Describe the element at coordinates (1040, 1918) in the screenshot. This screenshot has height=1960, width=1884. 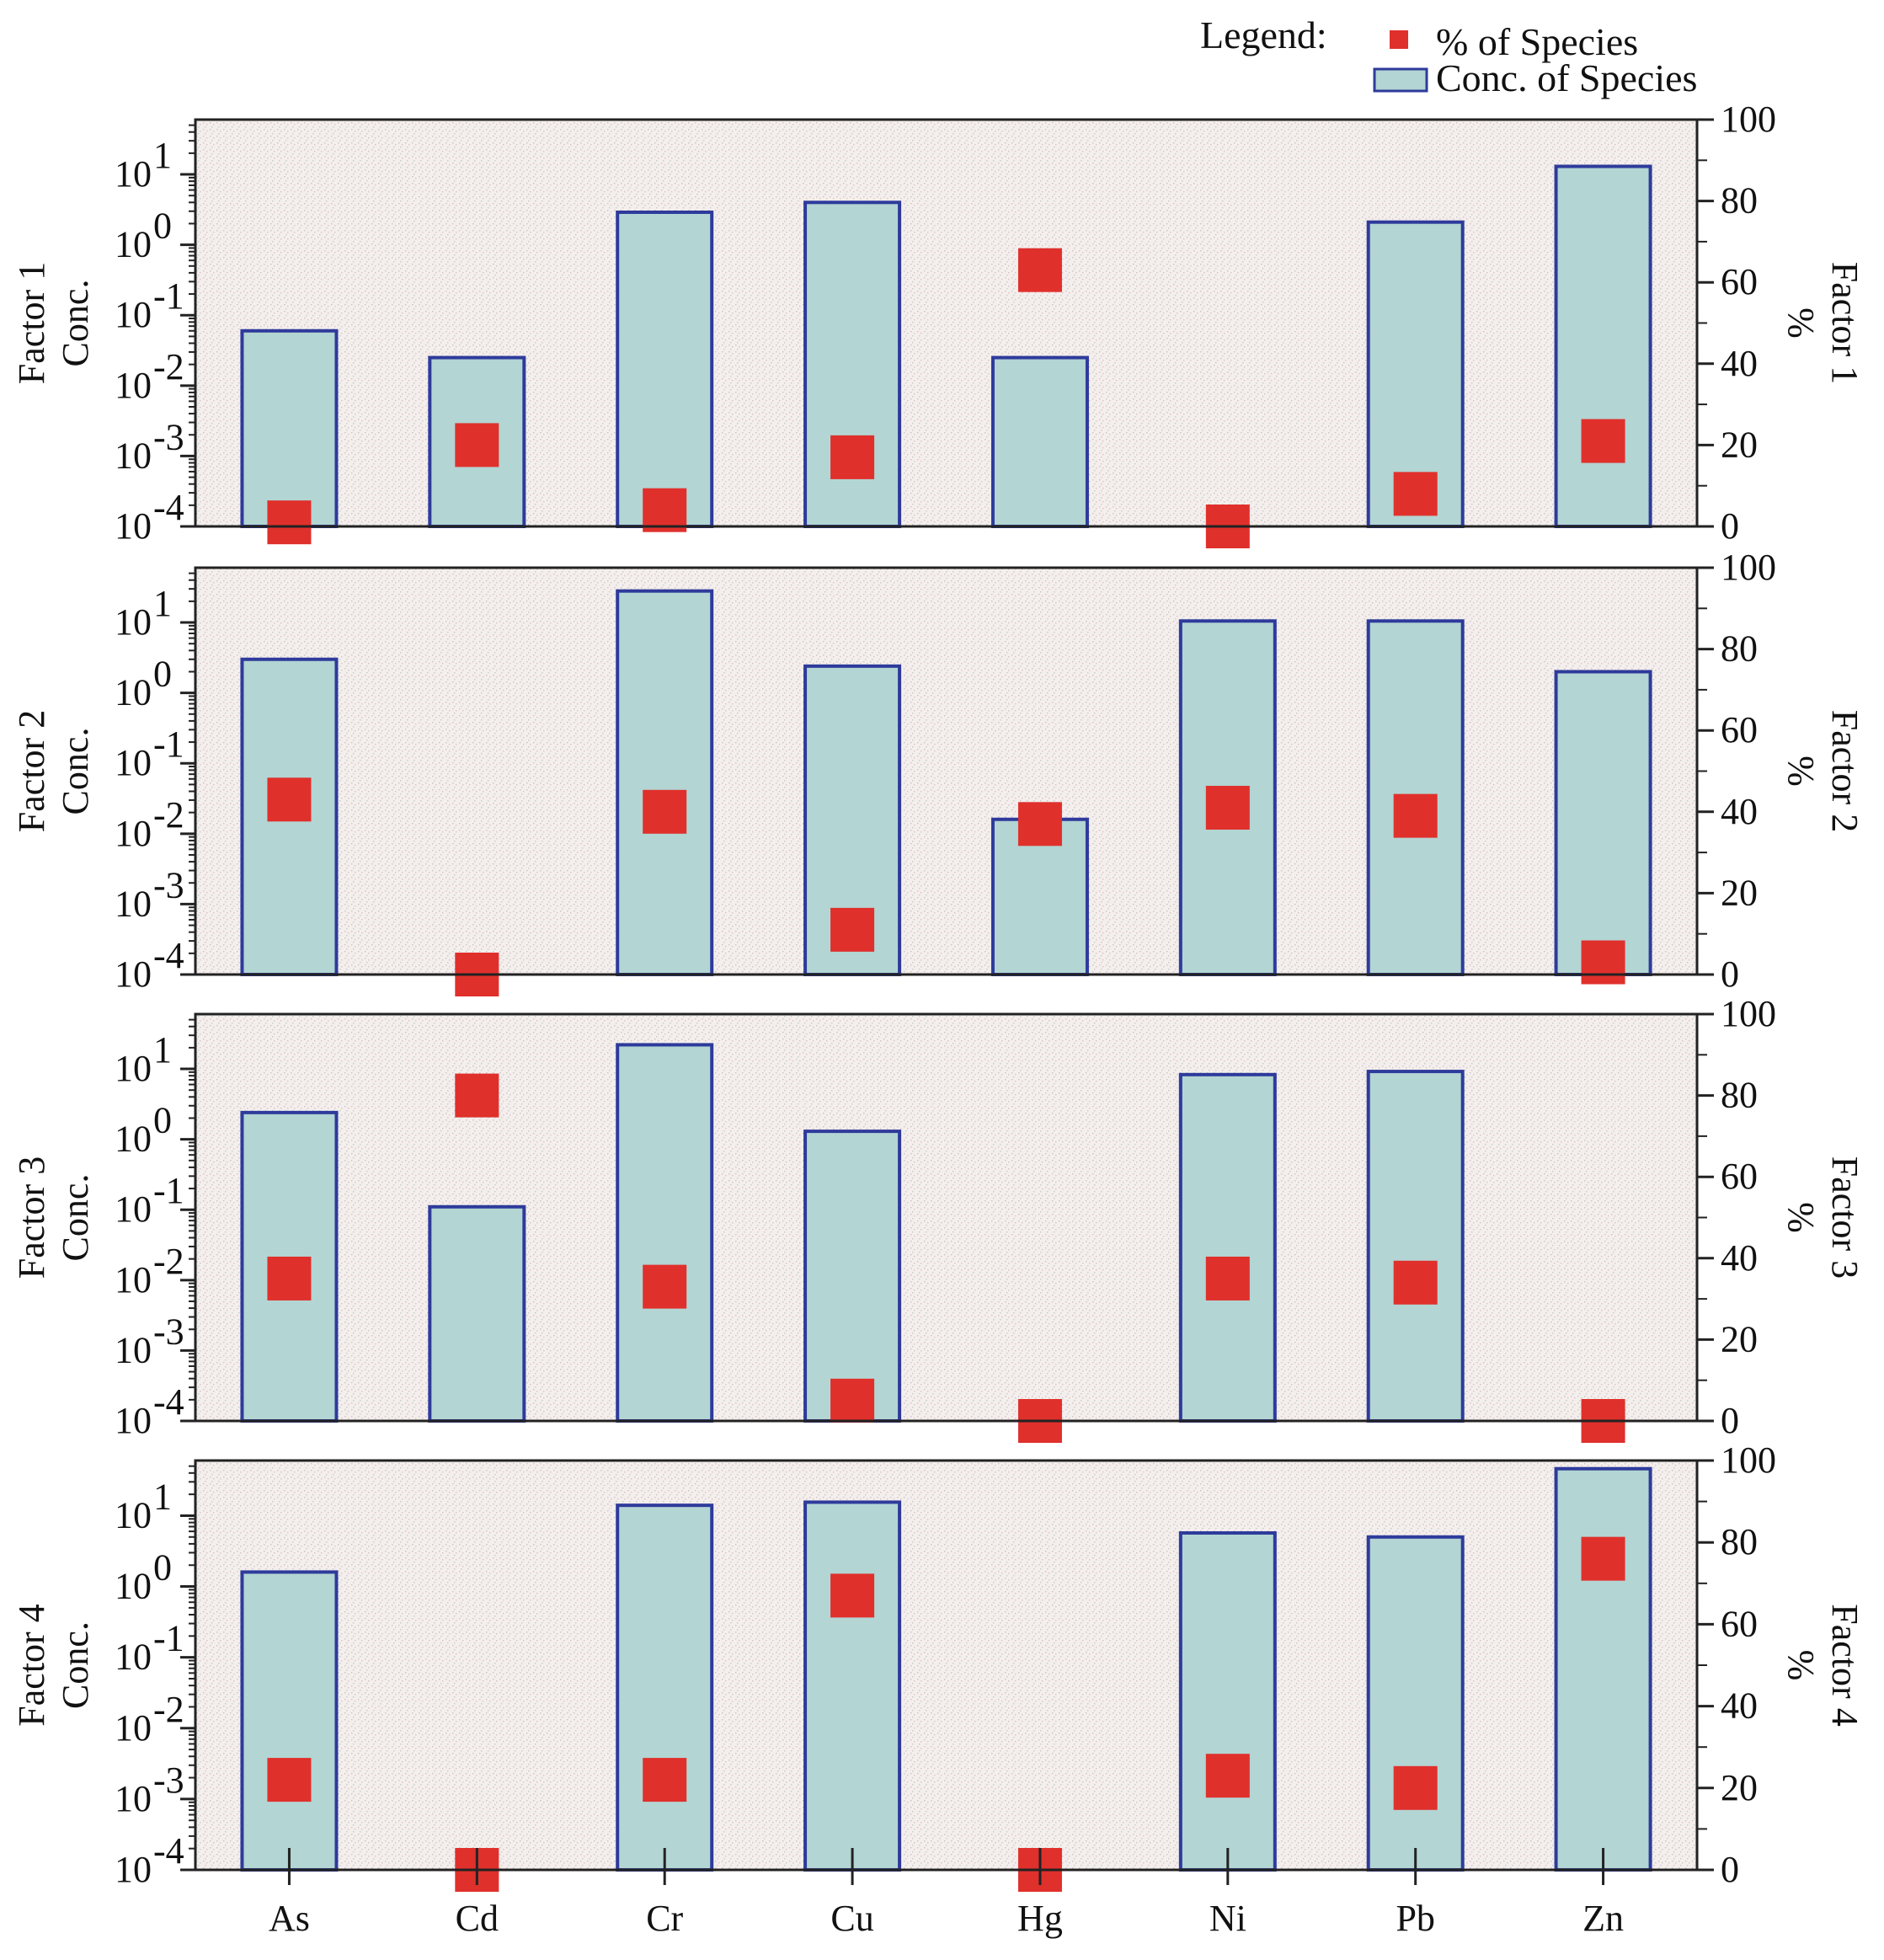
I see `x-category-label-hg: Hg` at that location.